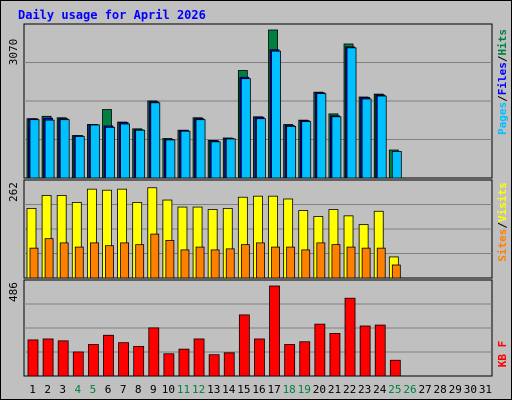 The height and width of the screenshot is (400, 512). What do you see at coordinates (304, 389) in the screenshot?
I see `x-tick-label: 19` at bounding box center [304, 389].